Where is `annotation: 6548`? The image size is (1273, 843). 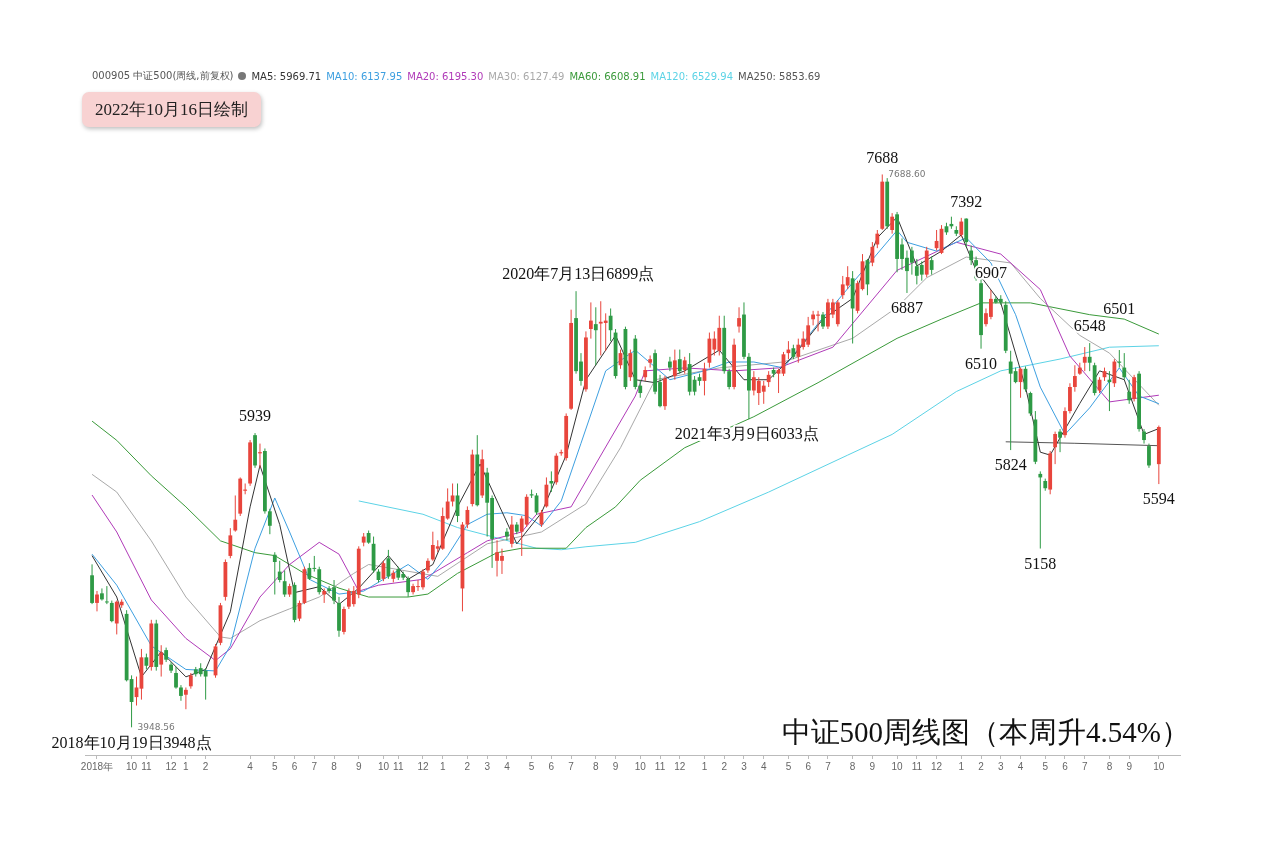 annotation: 6548 is located at coordinates (1089, 326).